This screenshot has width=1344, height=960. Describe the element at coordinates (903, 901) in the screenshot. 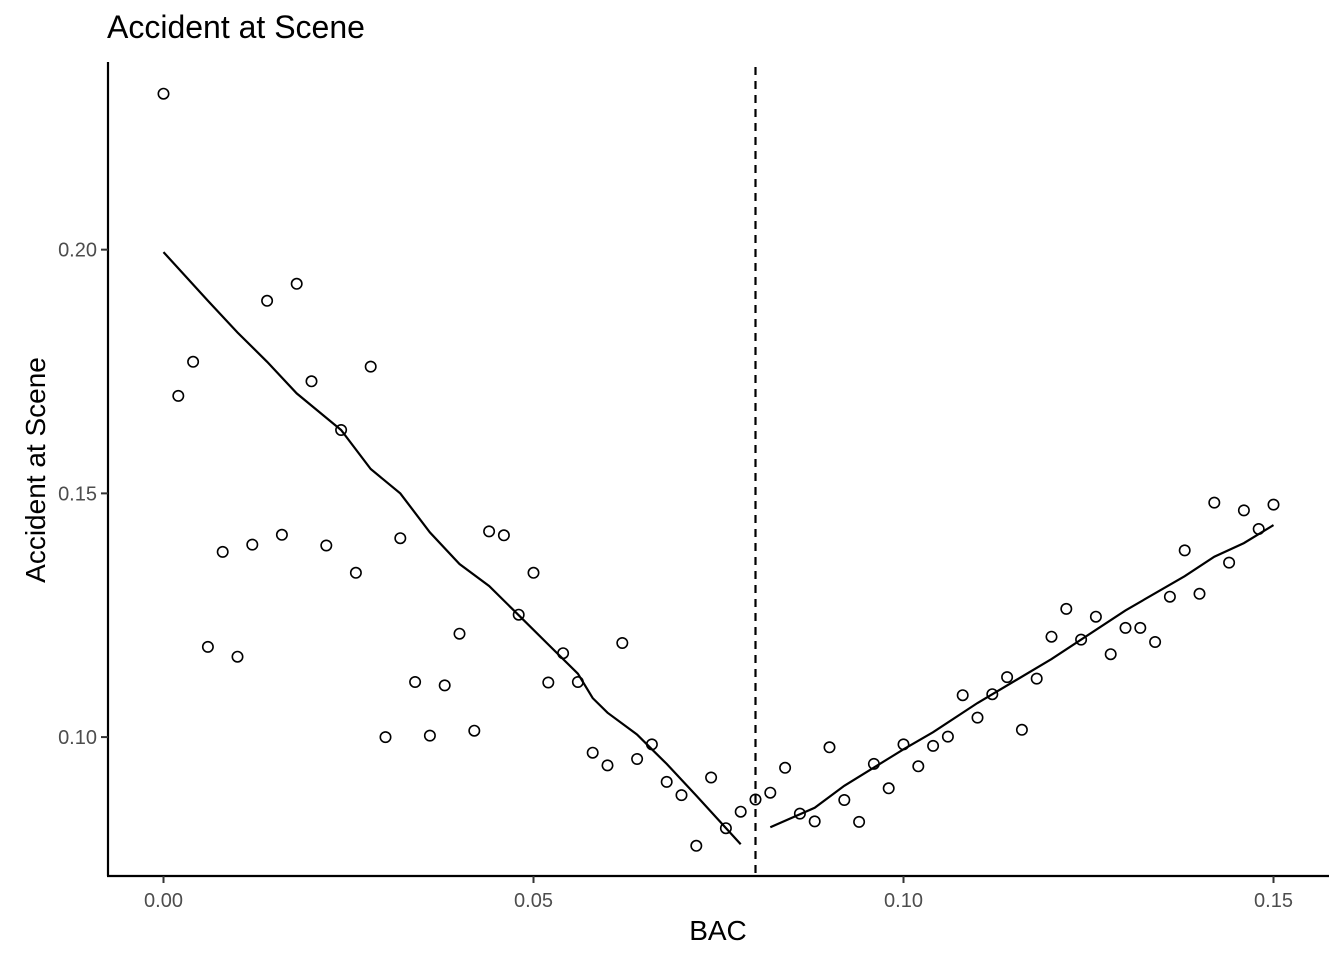

I see `x-tick-label: 0.10` at that location.